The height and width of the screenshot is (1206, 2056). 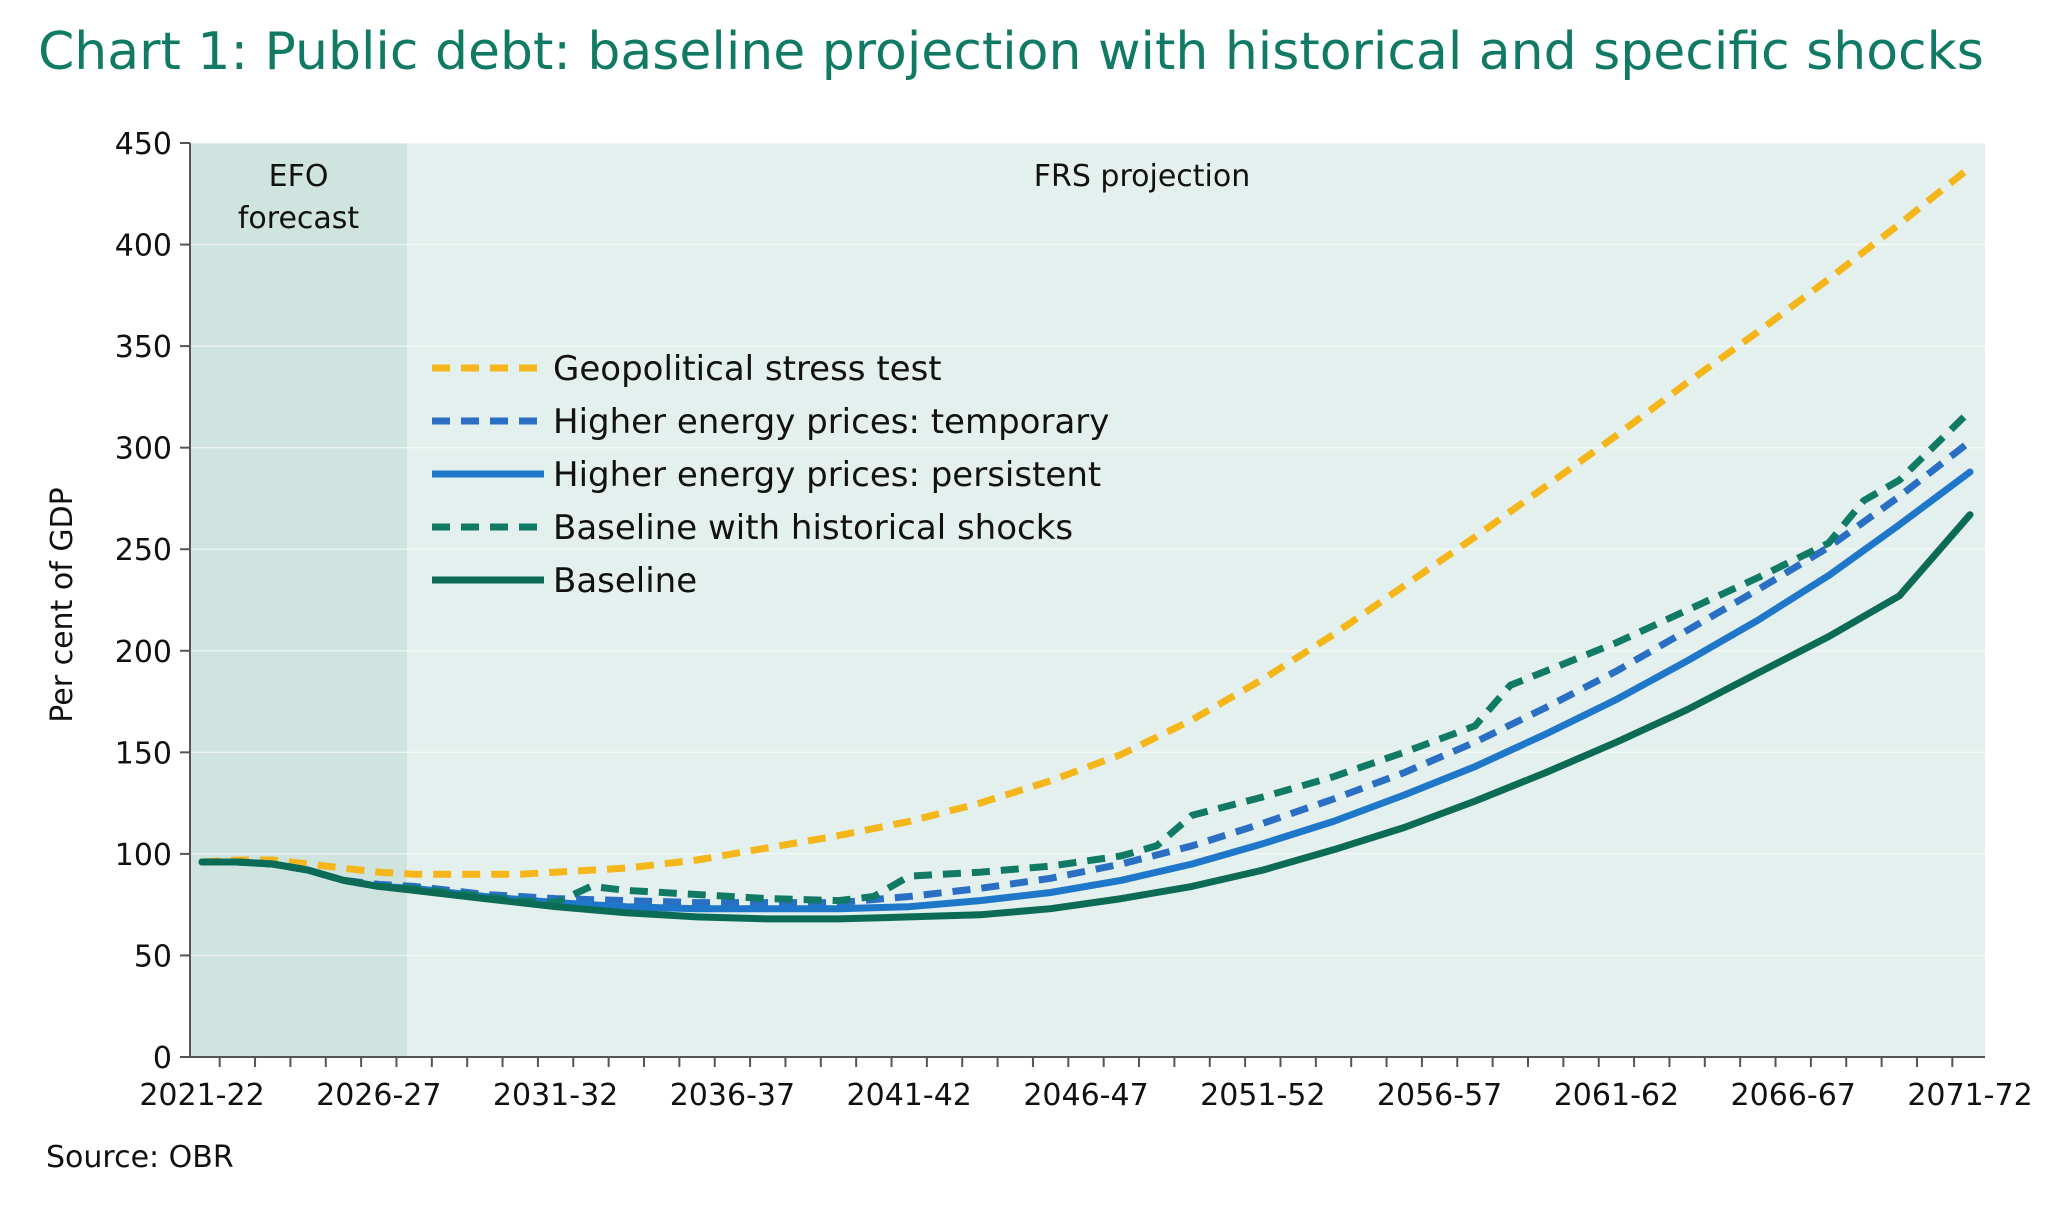 I want to click on x-tick-label: 2031-32, so click(x=555, y=1095).